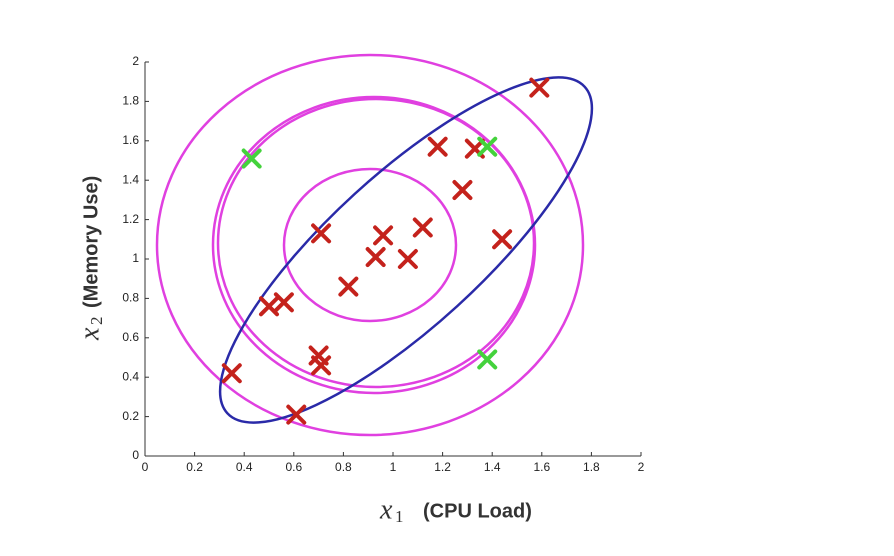 The image size is (894, 556). I want to click on x-tick-label: 0, so click(145, 467).